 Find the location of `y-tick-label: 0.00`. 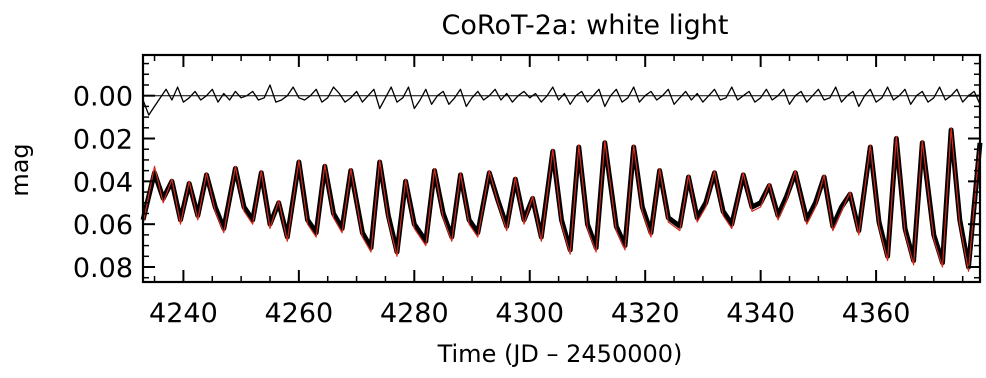

y-tick-label: 0.00 is located at coordinates (103, 97).